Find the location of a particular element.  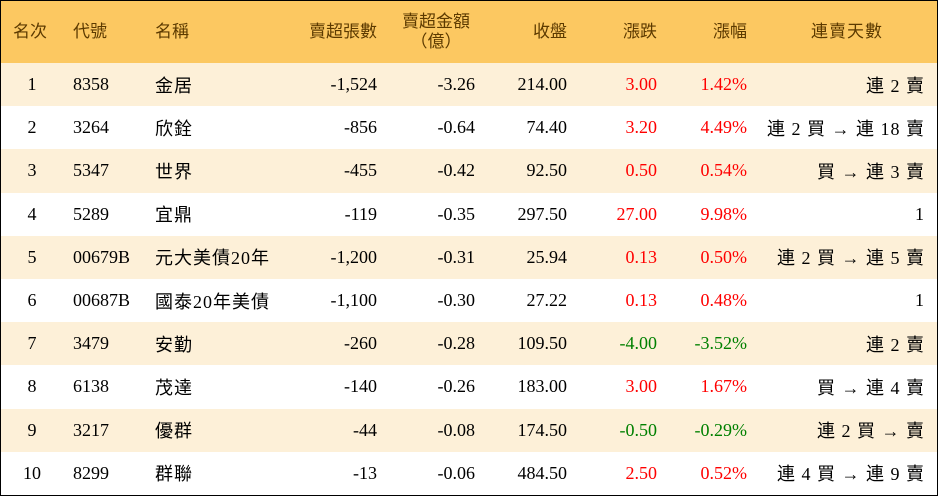

header-net-sell-amount: 賣超金額 （億） is located at coordinates (436, 32).